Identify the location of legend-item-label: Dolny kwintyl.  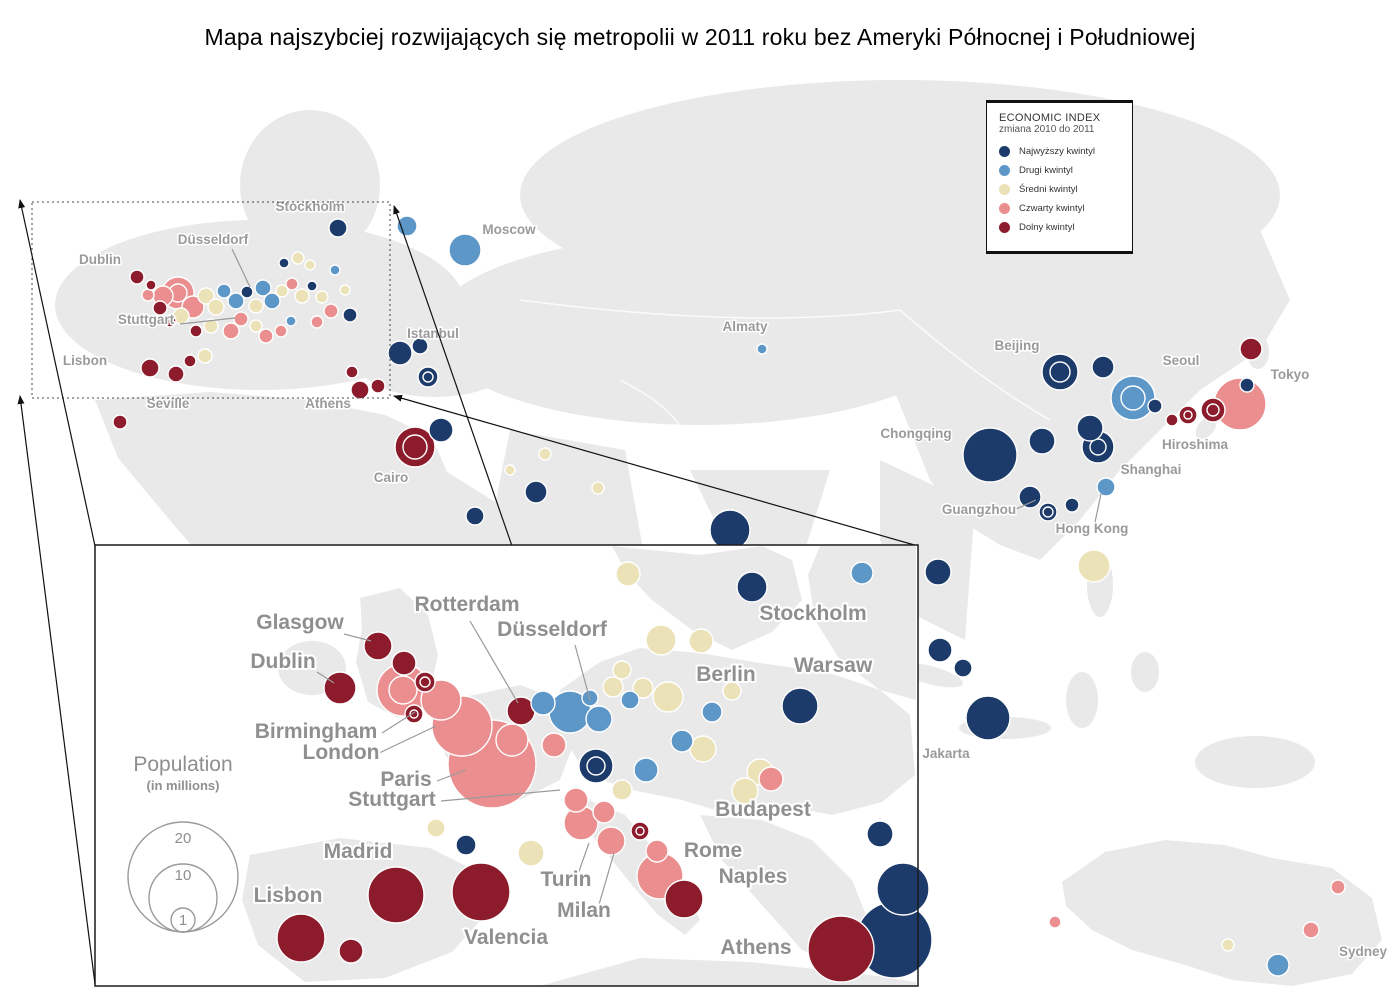
(1047, 227).